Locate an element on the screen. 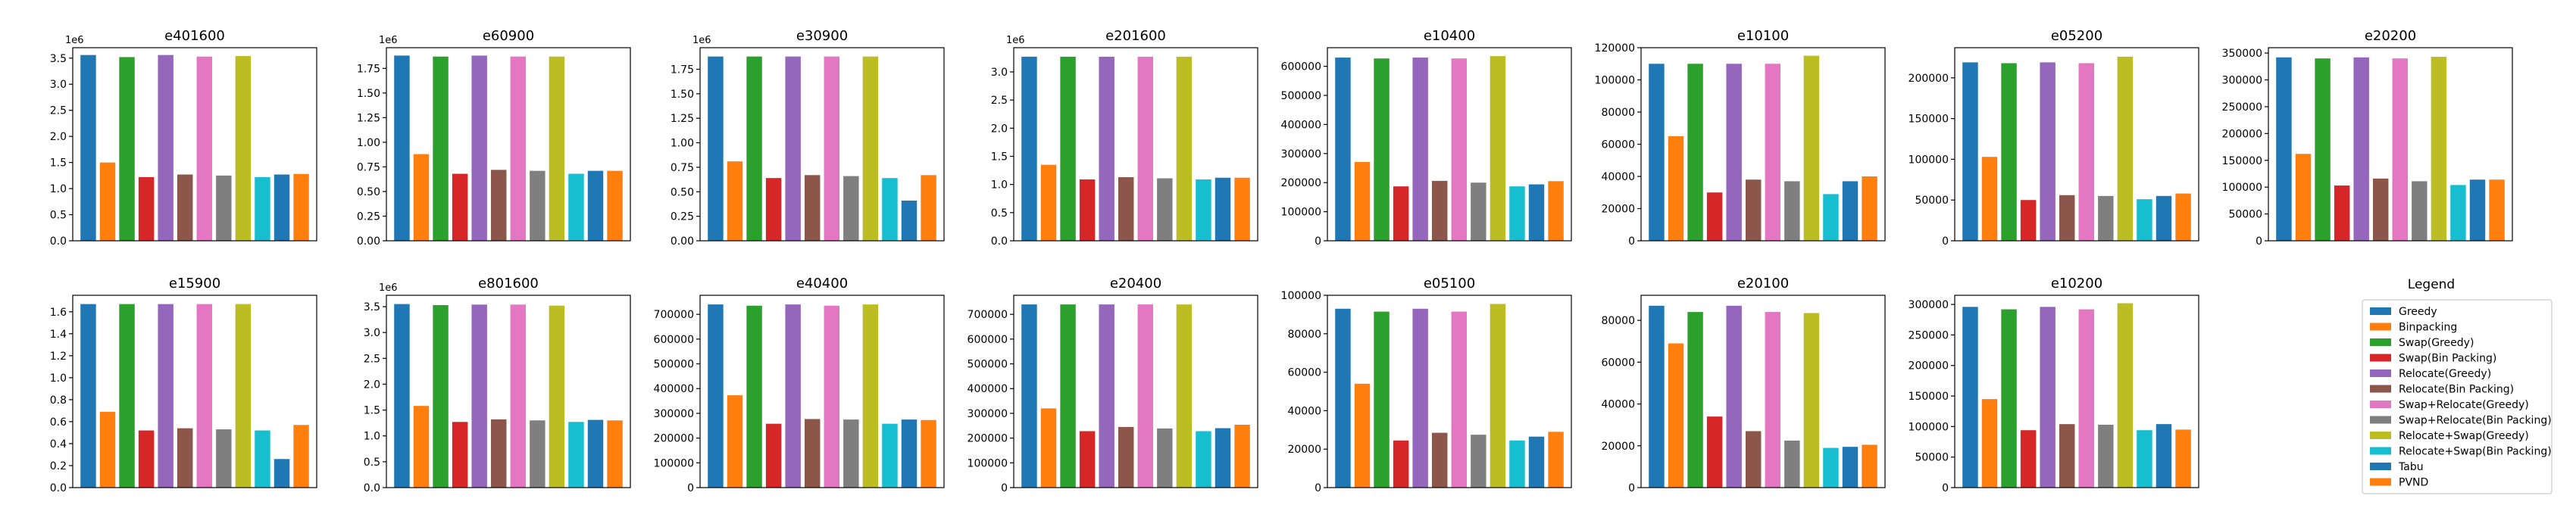 Image resolution: width=2576 pixels, height=530 pixels. legend-label: Relocate(Bin Packing) is located at coordinates (2456, 390).